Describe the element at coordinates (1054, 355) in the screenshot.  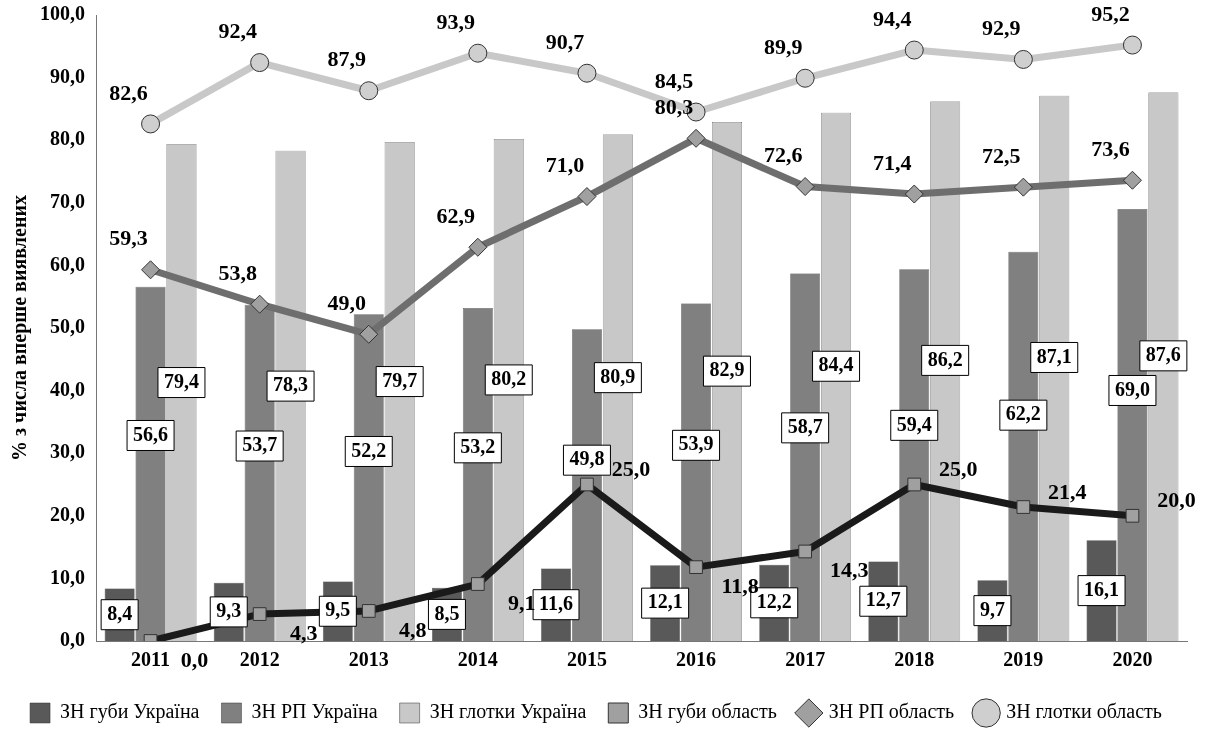
I see `data-label: 87,1` at that location.